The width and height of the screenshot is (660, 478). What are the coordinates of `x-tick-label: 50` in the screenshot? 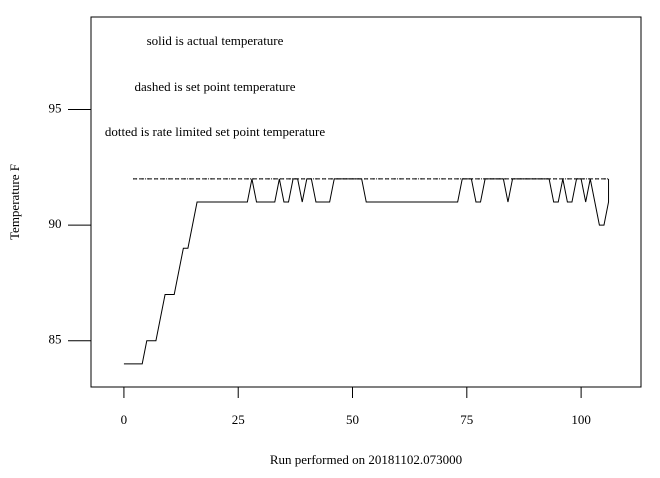 It's located at (352, 419).